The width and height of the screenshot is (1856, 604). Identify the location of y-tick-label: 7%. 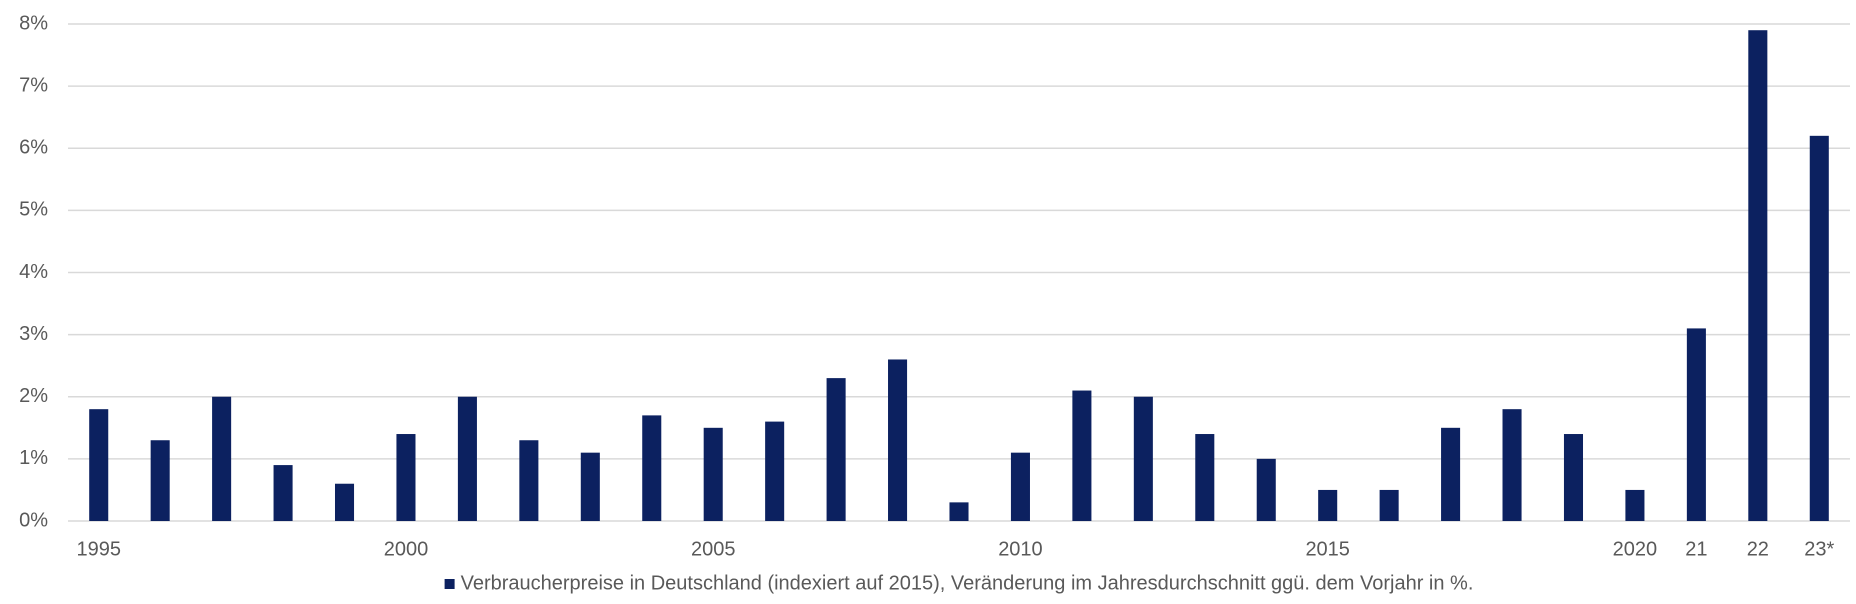
(33, 85).